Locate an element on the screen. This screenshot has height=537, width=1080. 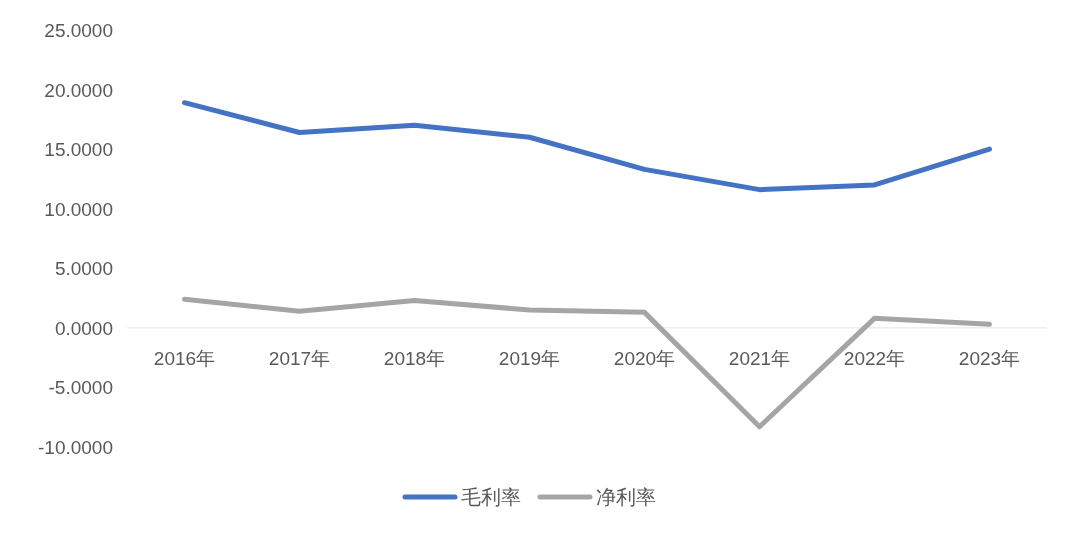
x-tick-label: 2021年 is located at coordinates (759, 358).